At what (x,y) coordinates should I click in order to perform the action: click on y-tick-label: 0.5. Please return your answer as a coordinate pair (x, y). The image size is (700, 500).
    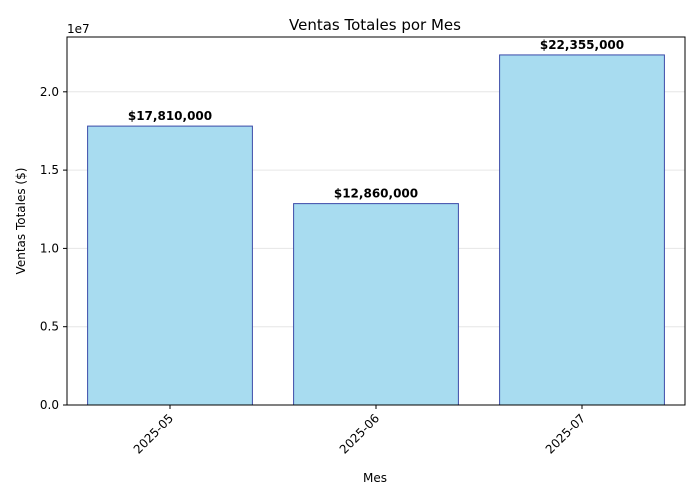
    Looking at the image, I should click on (49, 327).